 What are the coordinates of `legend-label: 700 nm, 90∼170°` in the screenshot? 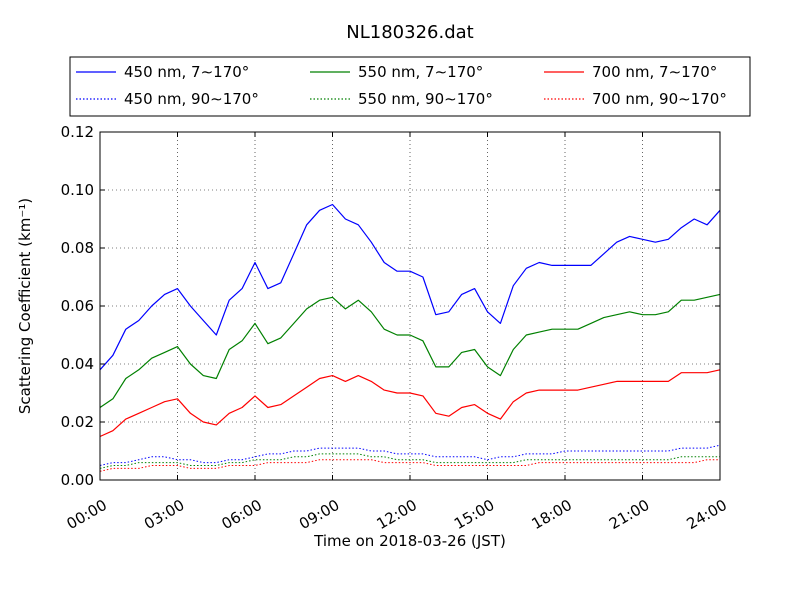 It's located at (659, 99).